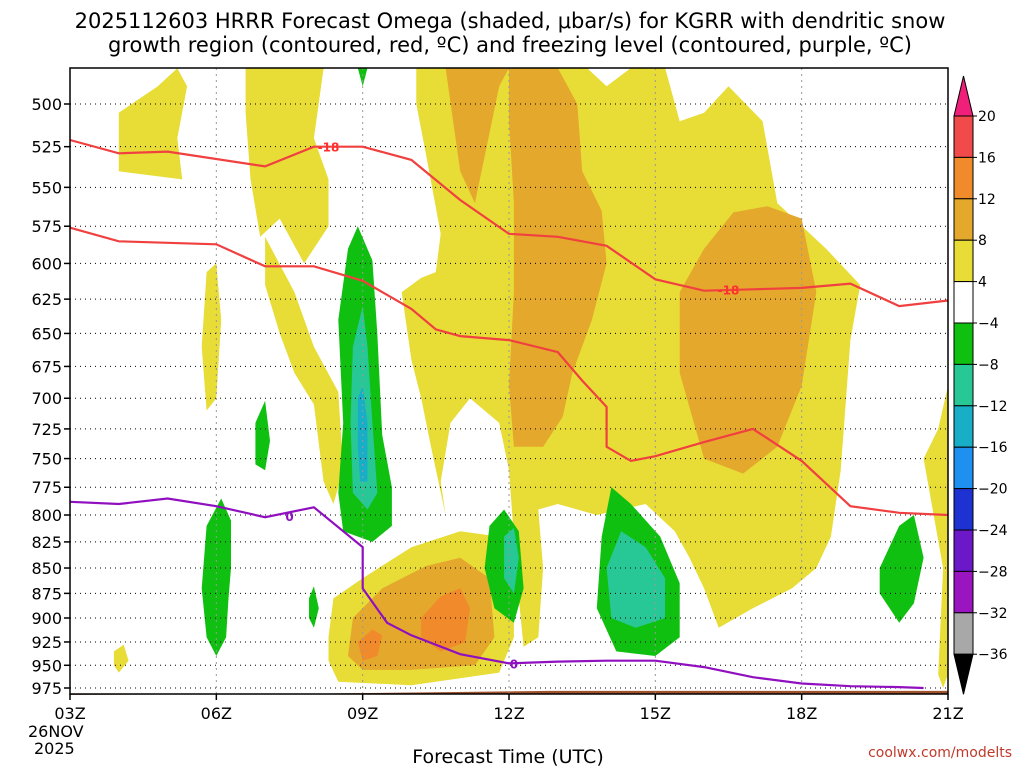  Describe the element at coordinates (46, 487) in the screenshot. I see `y-tick-label-775: 775` at that location.